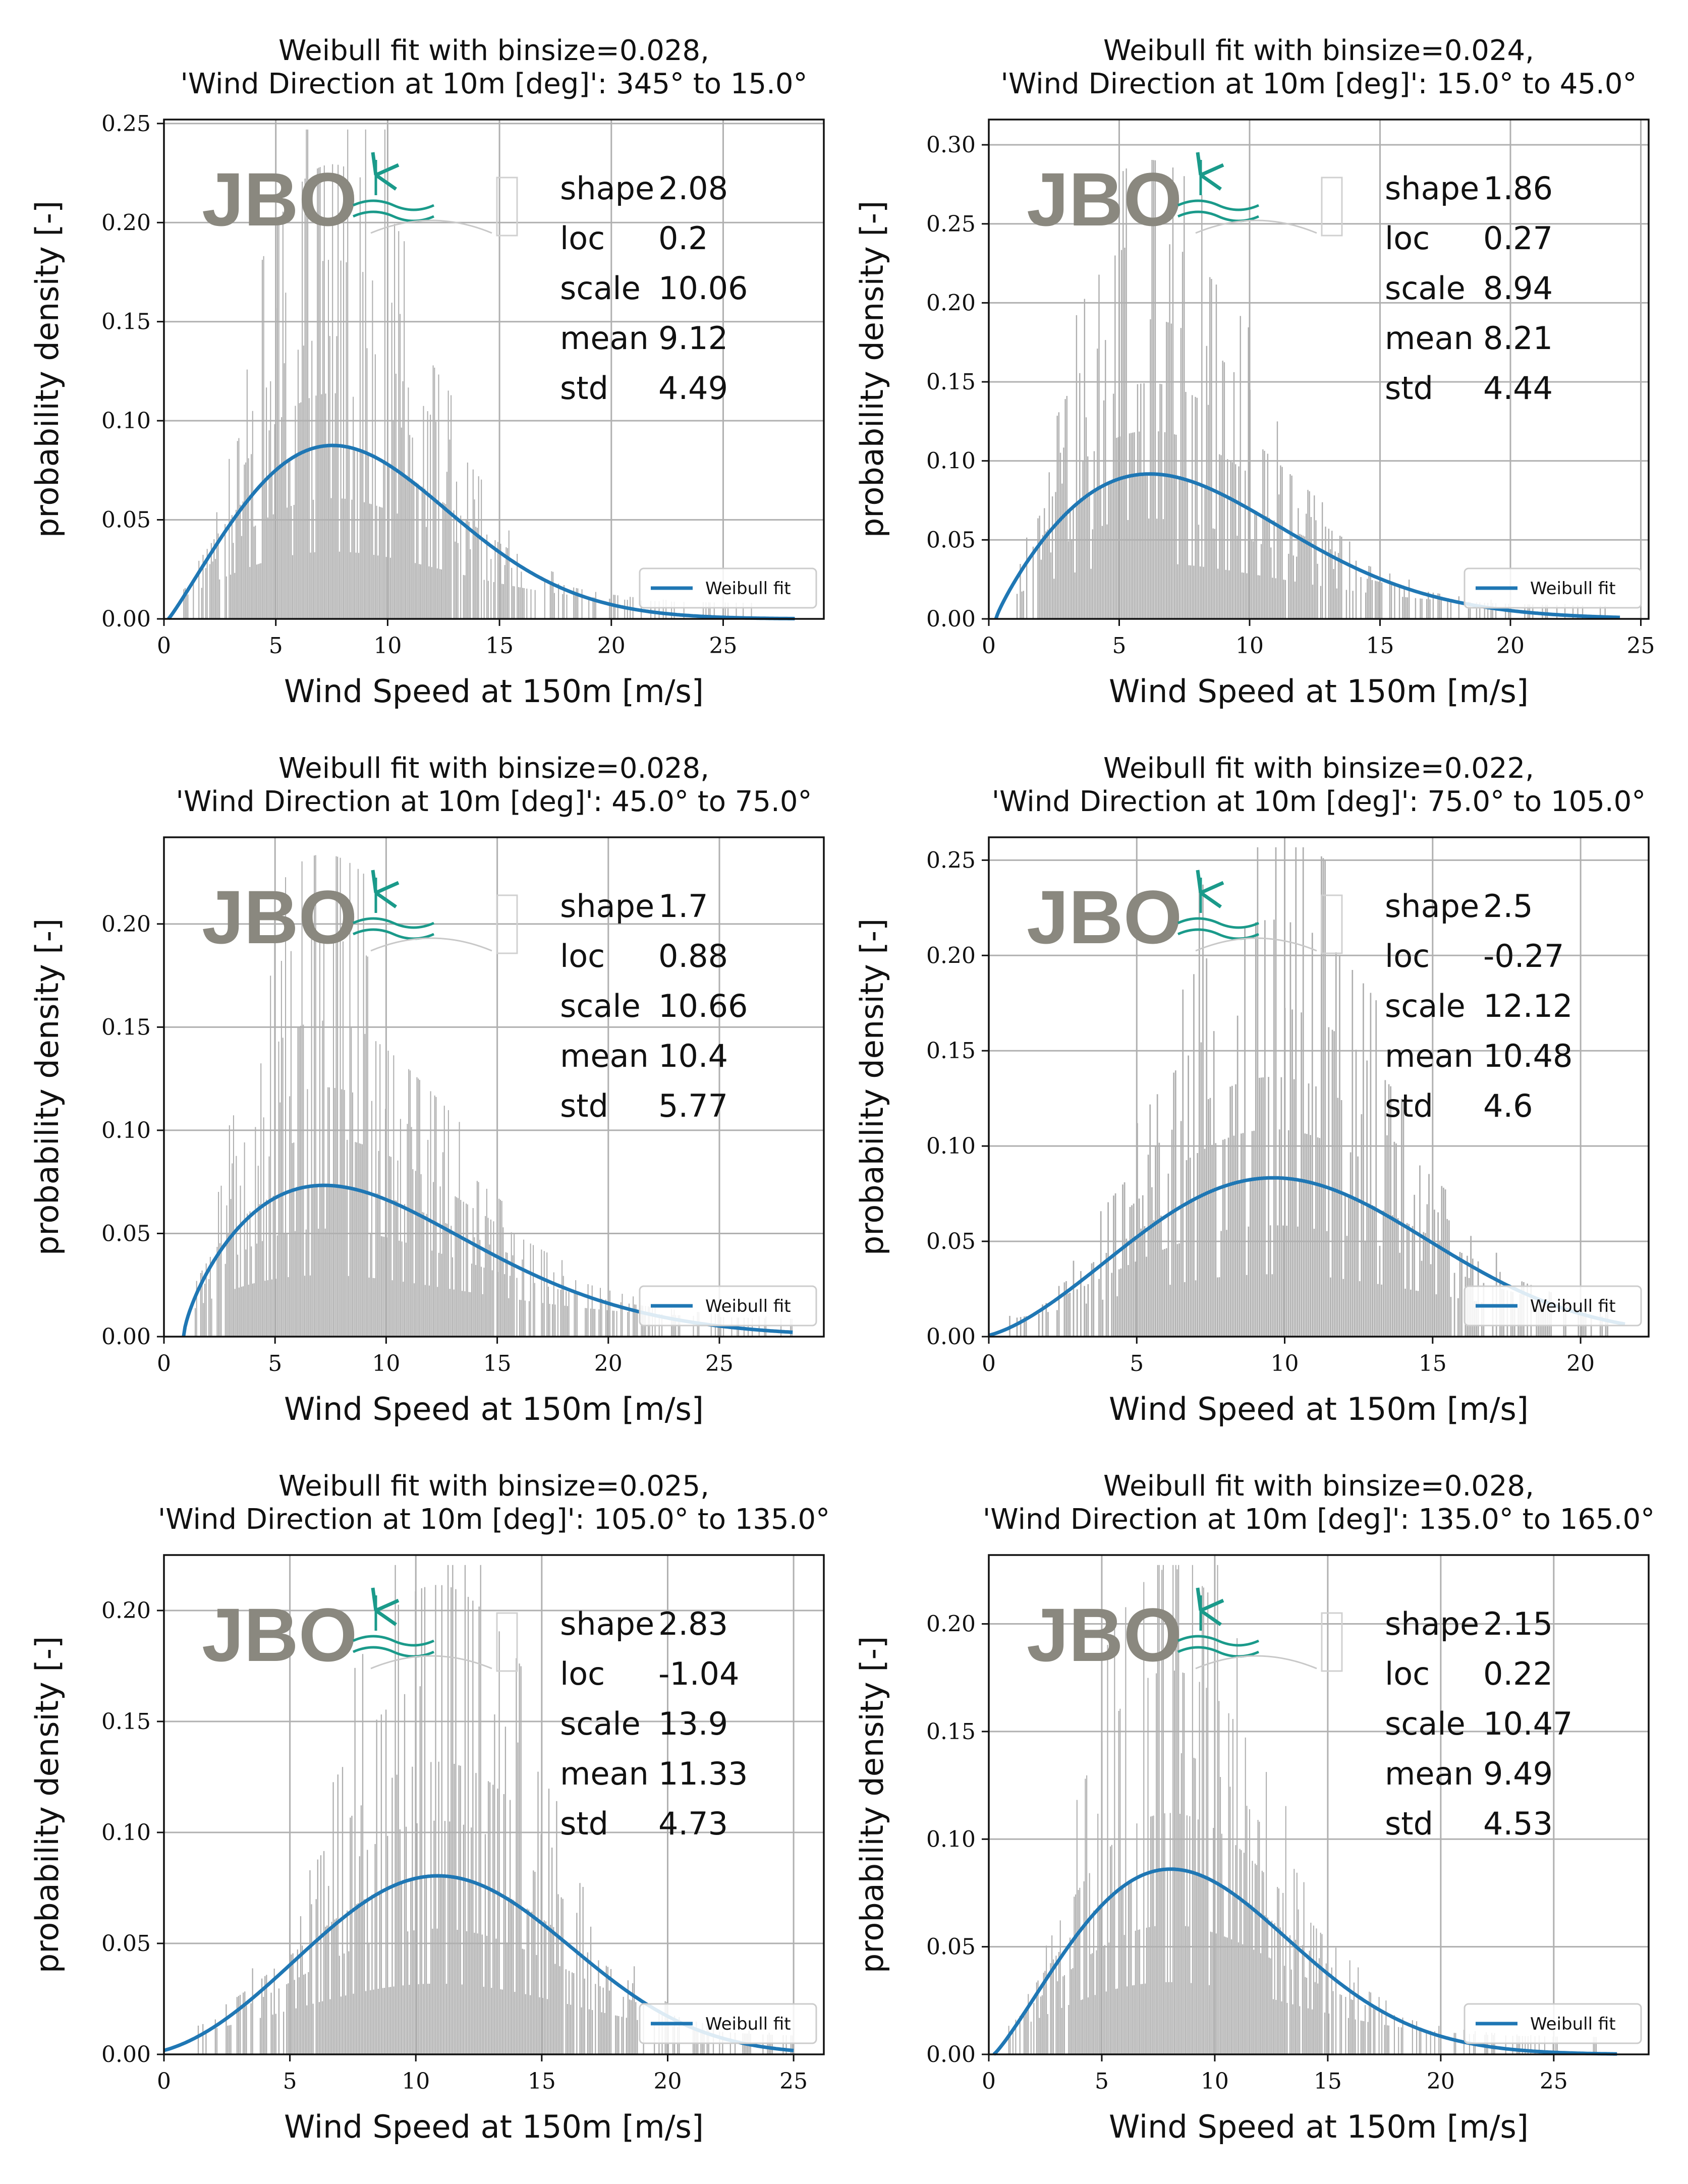  What do you see at coordinates (1518, 1823) in the screenshot?
I see `stat-value-std: 4.53` at bounding box center [1518, 1823].